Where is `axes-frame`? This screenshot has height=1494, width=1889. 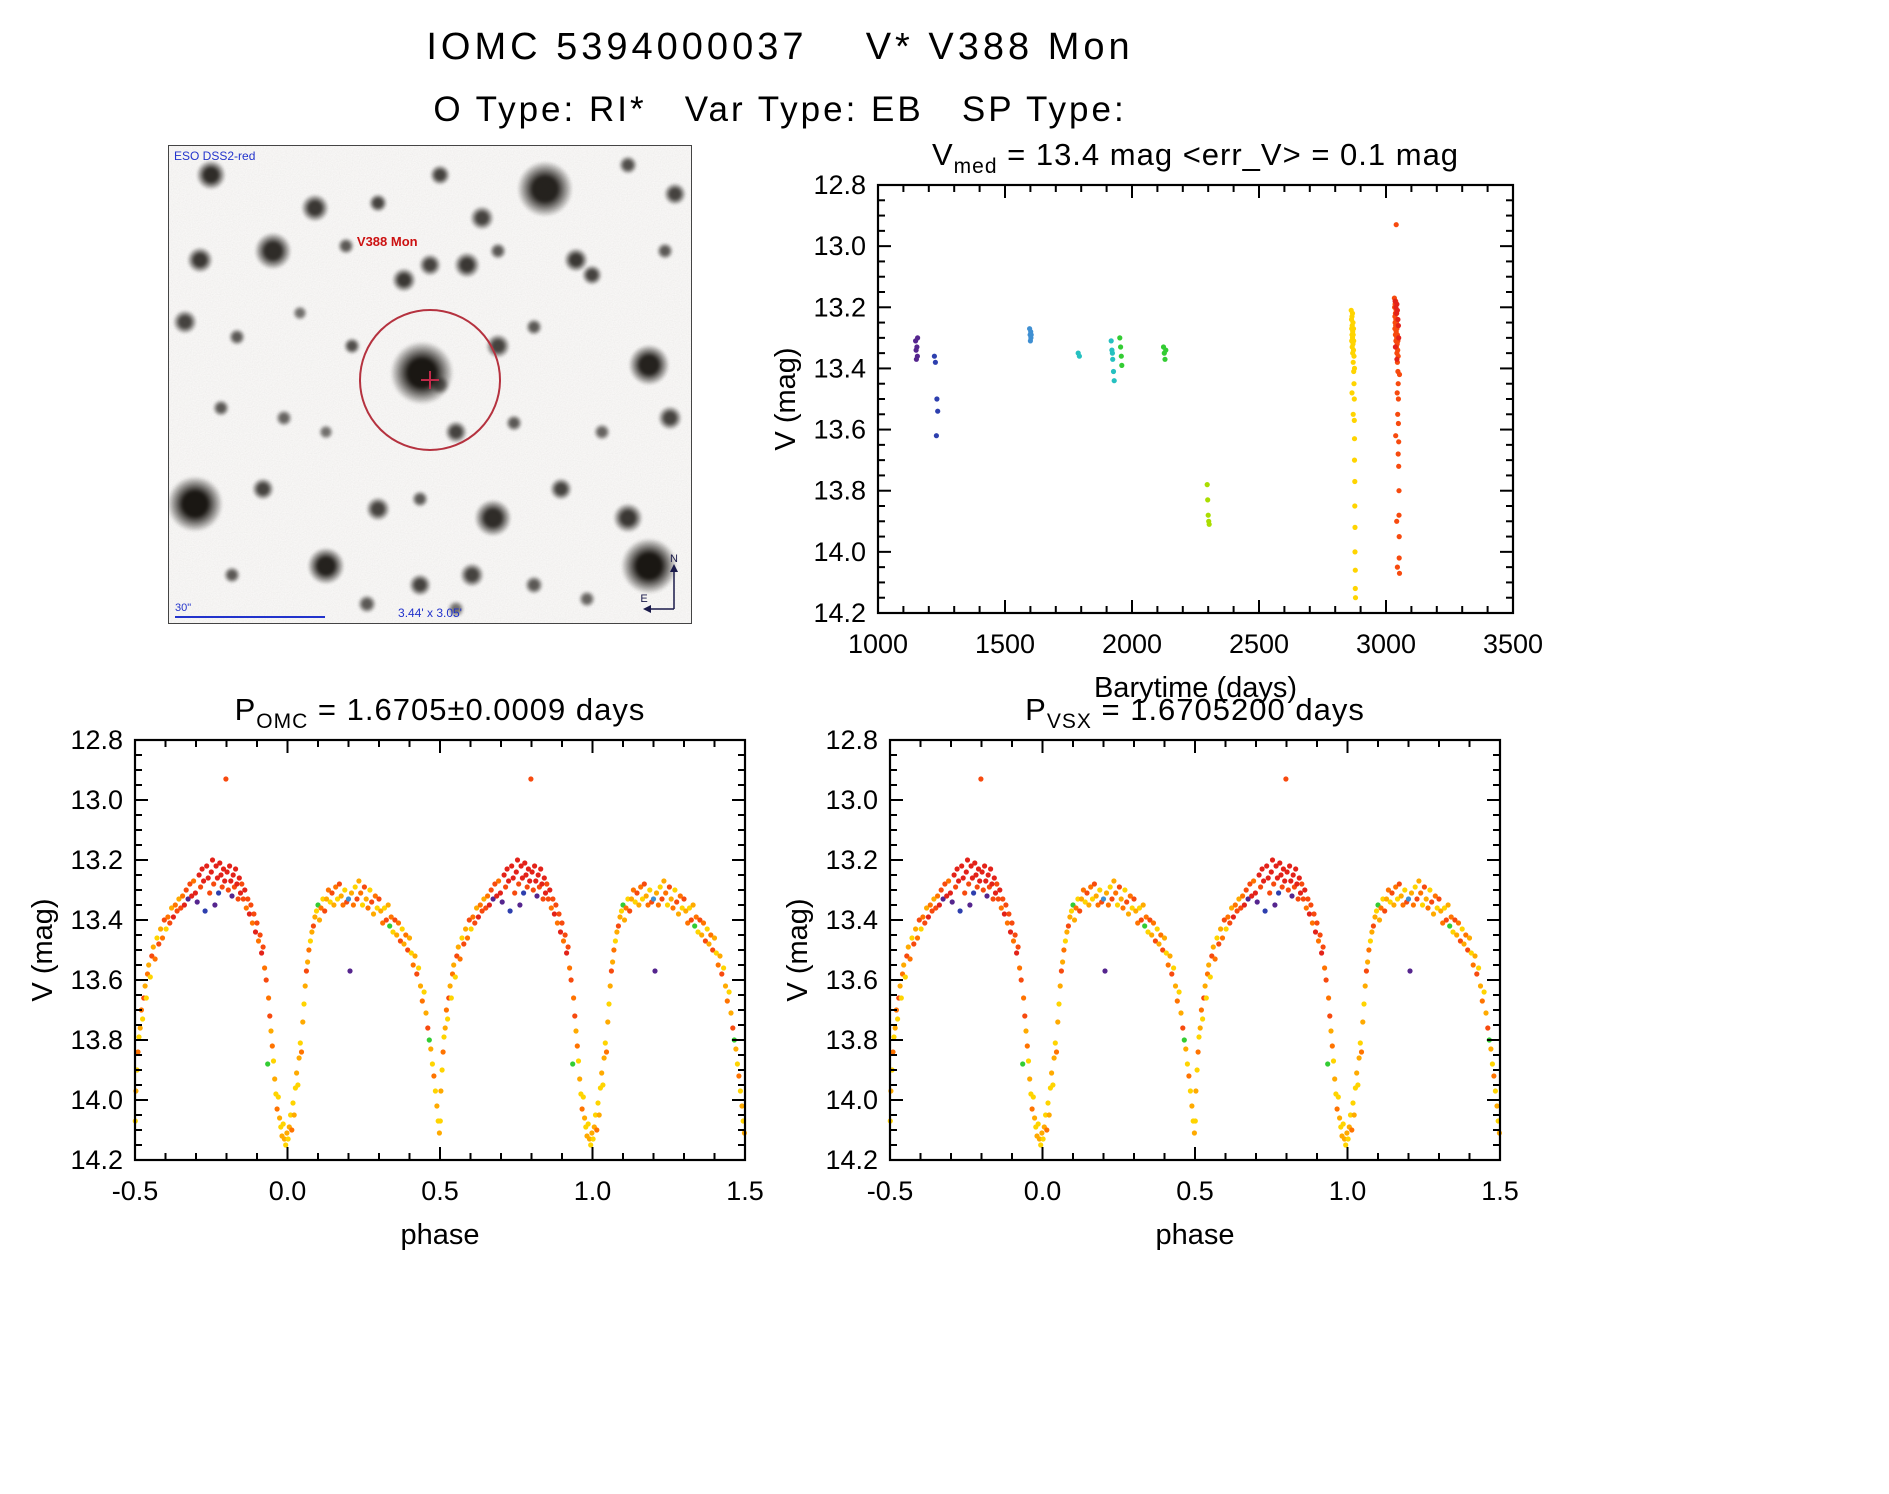
axes-frame is located at coordinates (1195, 399).